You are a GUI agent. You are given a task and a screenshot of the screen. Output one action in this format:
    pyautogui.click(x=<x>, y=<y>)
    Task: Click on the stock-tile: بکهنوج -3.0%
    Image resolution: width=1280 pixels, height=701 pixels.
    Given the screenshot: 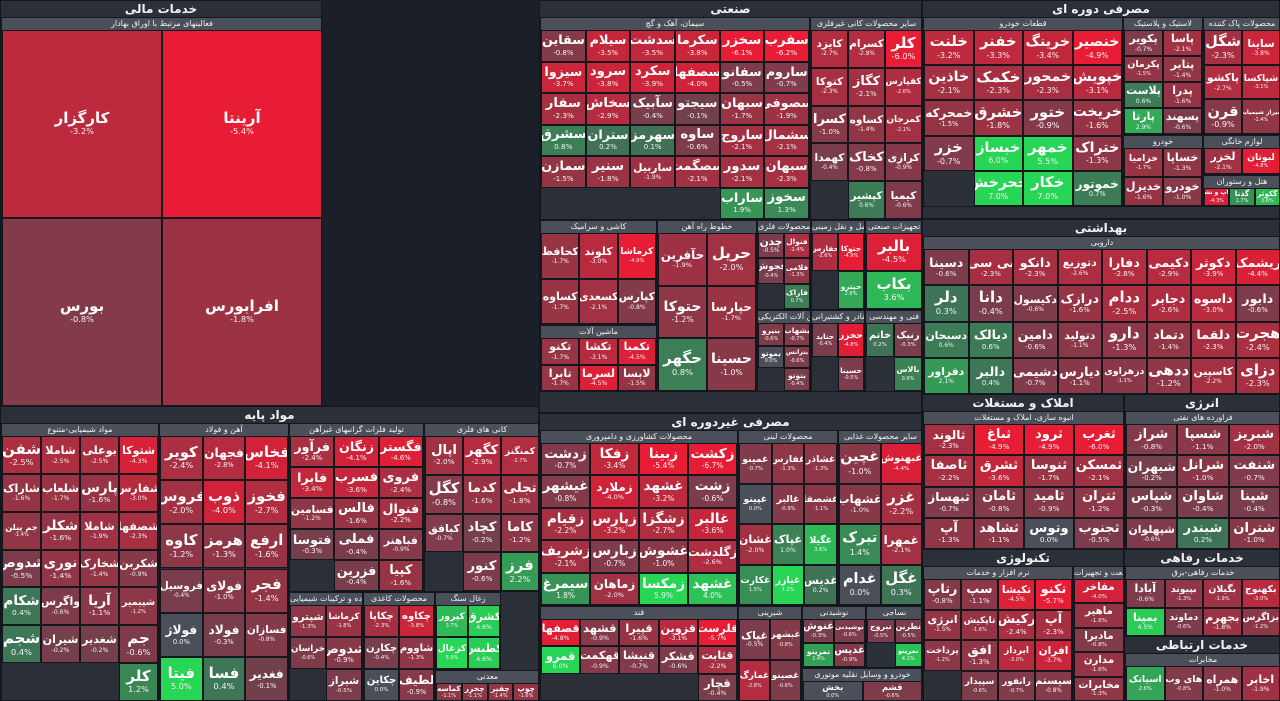 What is the action you would take?
    pyautogui.click(x=1260, y=593)
    